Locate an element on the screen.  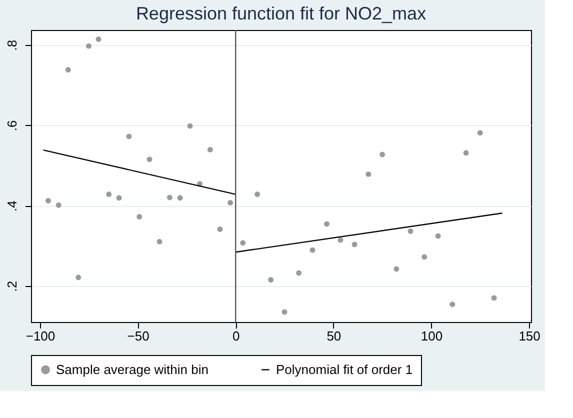
y-tick-label: .4 is located at coordinates (12, 206).